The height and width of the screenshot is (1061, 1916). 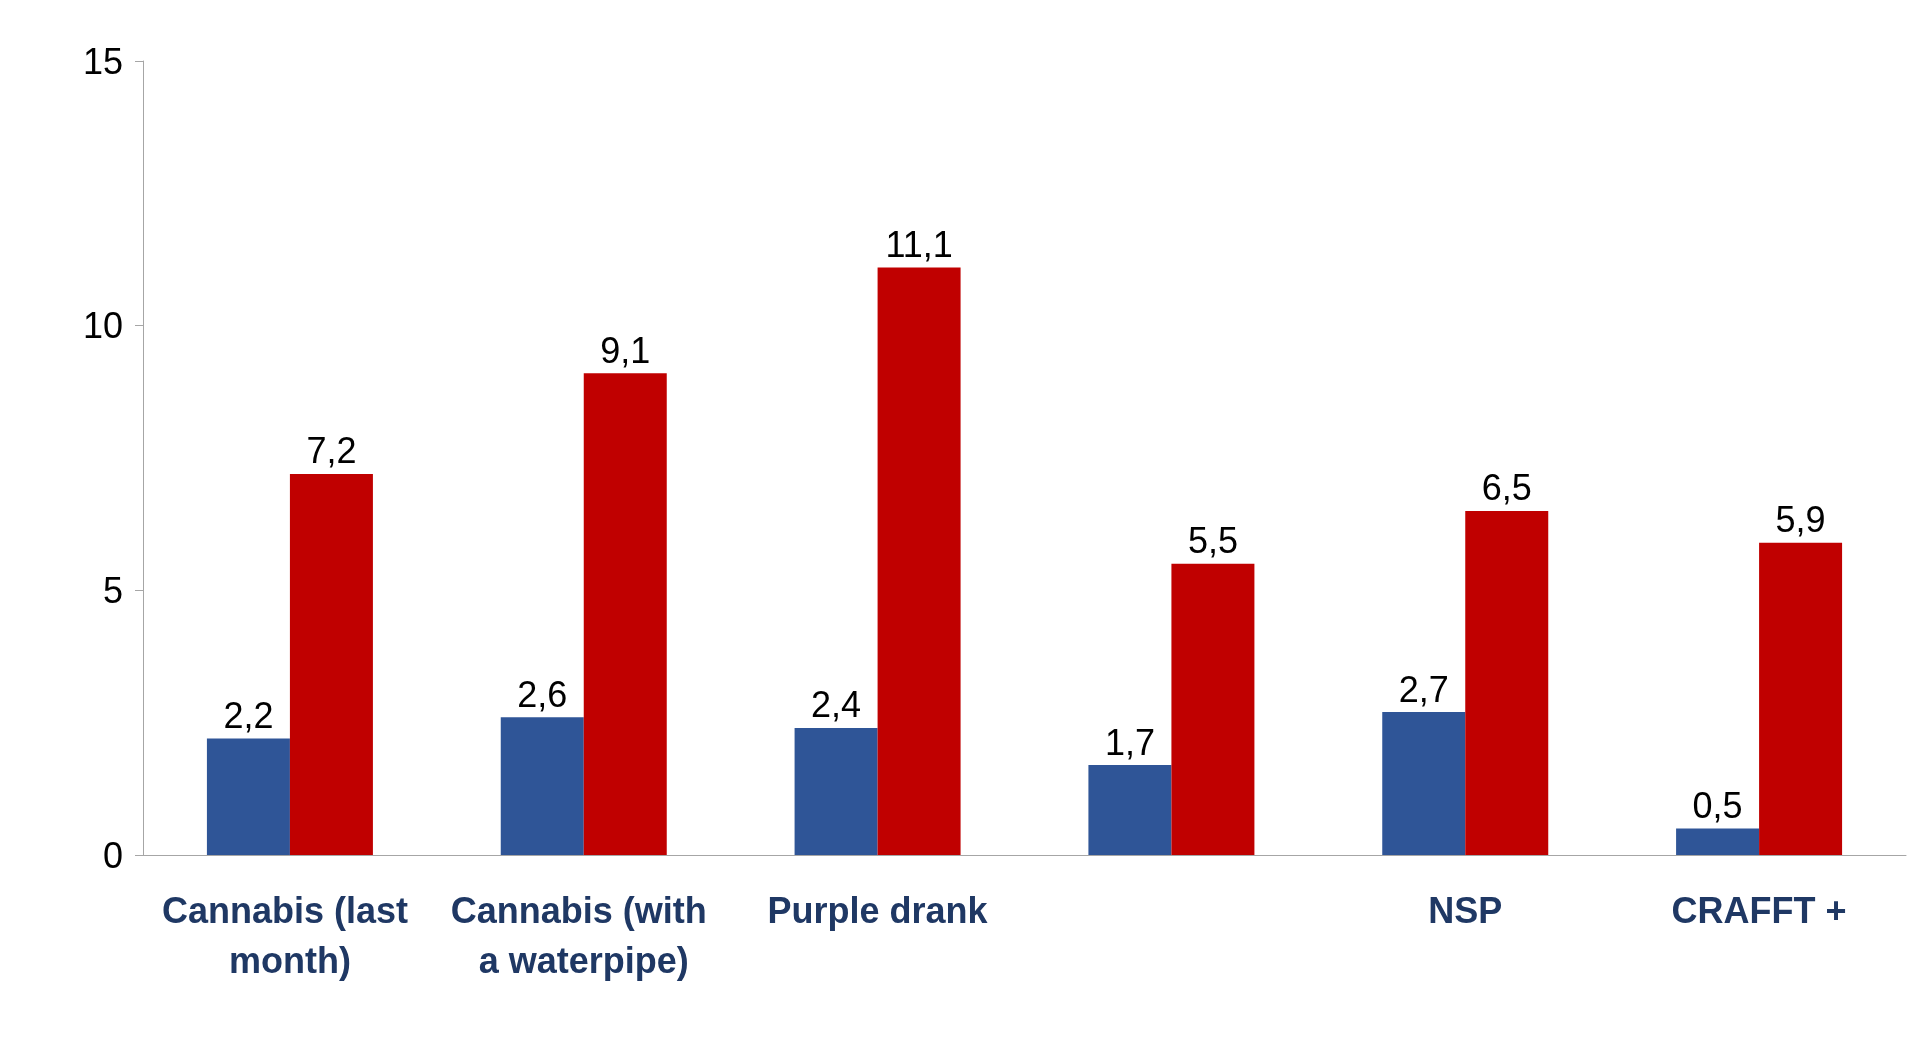 I want to click on data-label: 2,7, so click(x=1423, y=689).